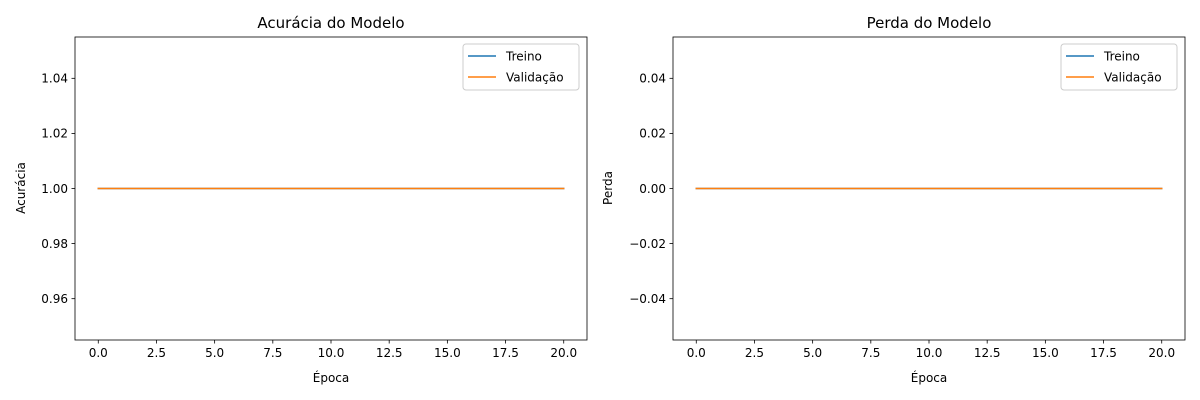 This screenshot has height=400, width=1200. Describe the element at coordinates (870, 353) in the screenshot. I see `loss-x-tick-label: 7.5` at that location.